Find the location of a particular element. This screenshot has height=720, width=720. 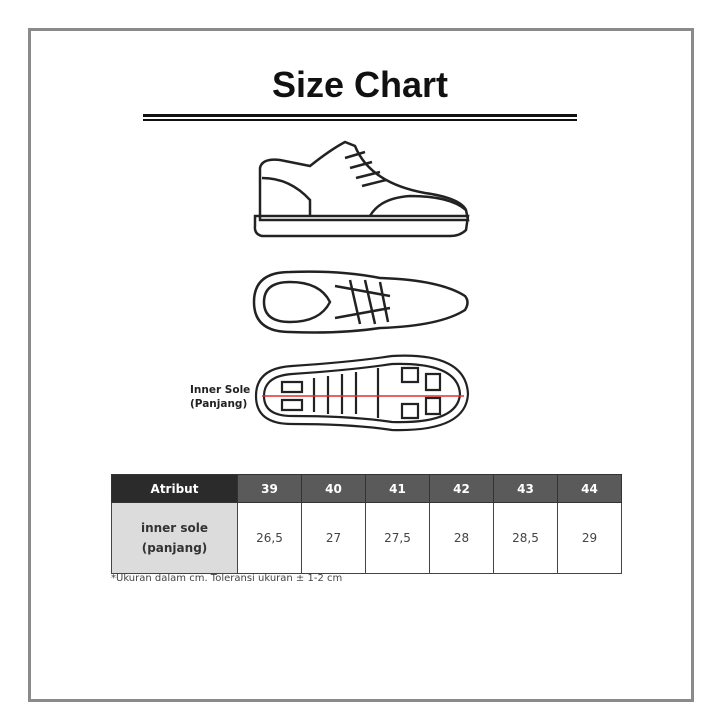

inner-sole-label-line1: Inner Sole is located at coordinates (220, 390).